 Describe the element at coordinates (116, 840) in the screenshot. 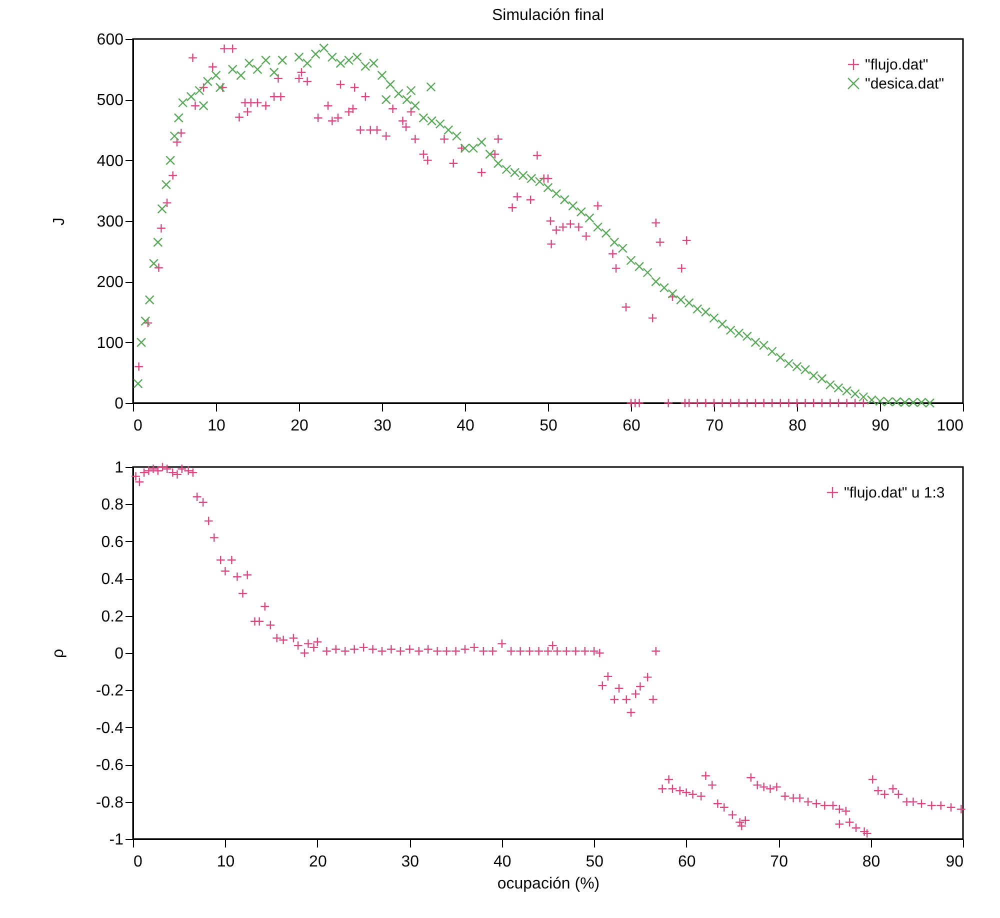

I see `y-tick-label: -1` at that location.